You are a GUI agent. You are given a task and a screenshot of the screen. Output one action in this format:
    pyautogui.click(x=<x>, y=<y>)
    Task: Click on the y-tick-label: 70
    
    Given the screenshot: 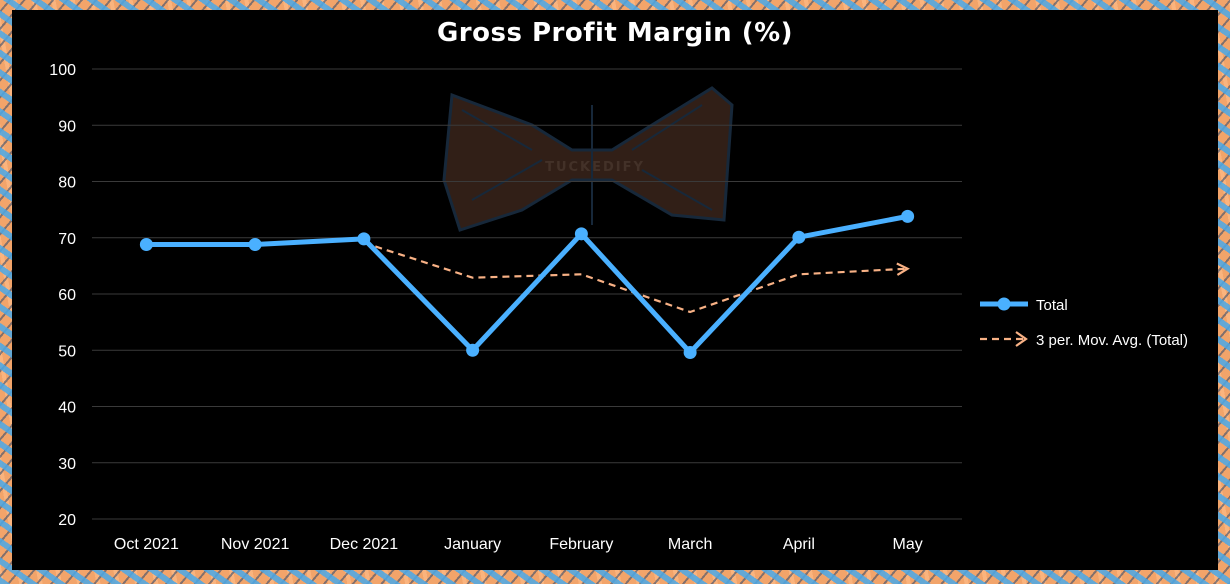 What is the action you would take?
    pyautogui.click(x=67, y=239)
    